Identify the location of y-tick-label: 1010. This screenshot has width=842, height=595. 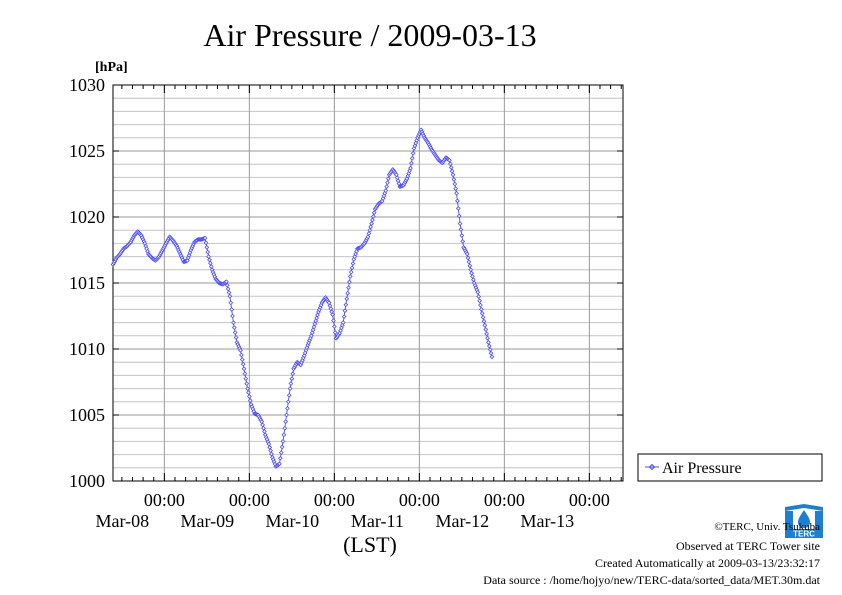
(87, 349).